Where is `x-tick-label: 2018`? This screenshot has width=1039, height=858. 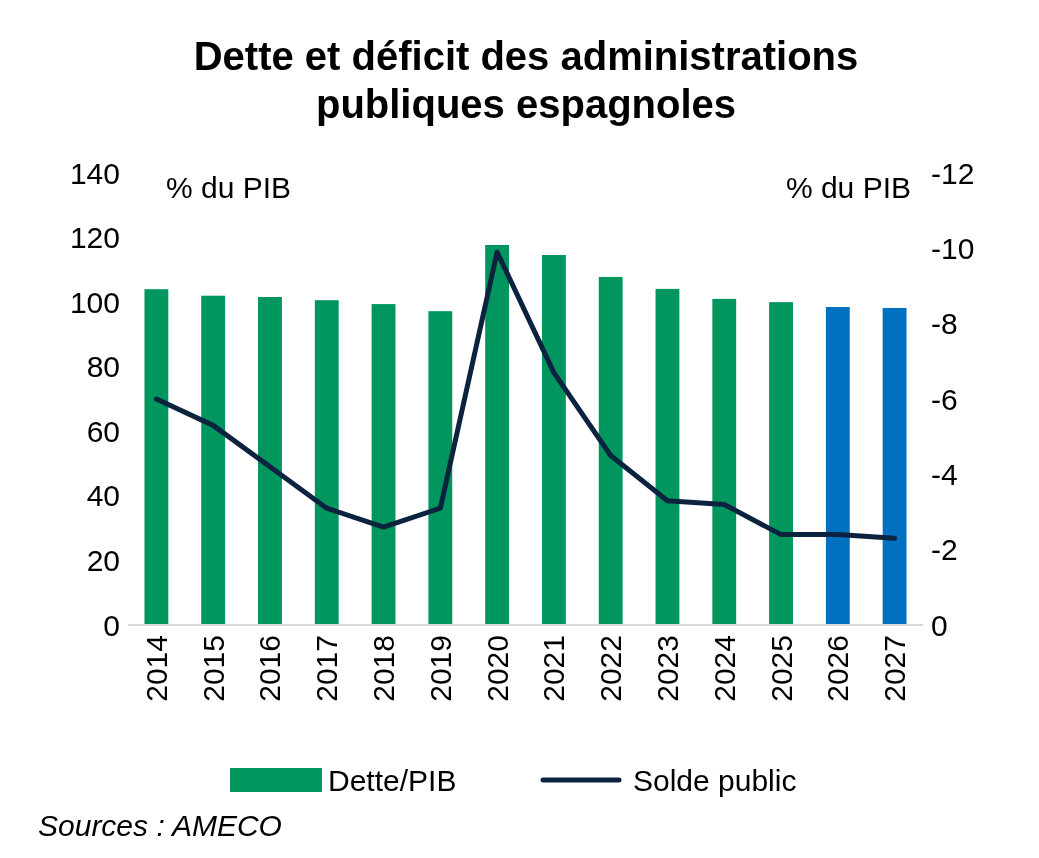 x-tick-label: 2018 is located at coordinates (384, 668).